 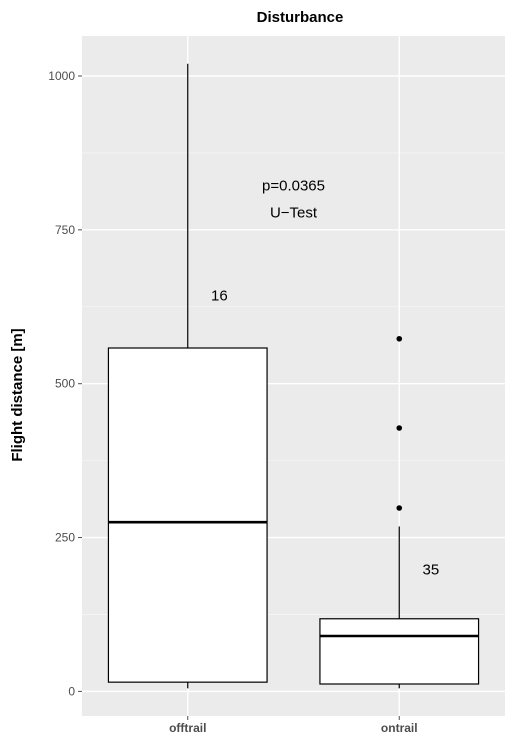 What do you see at coordinates (293, 186) in the screenshot?
I see `annotation: p=0.0365` at bounding box center [293, 186].